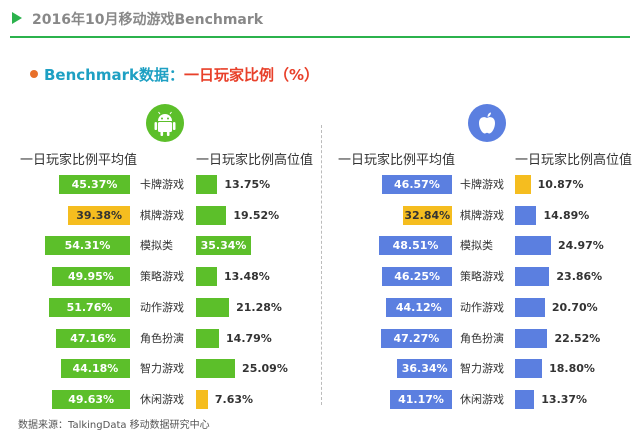 This screenshot has width=640, height=436. I want to click on average-value-label: 44.12%, so click(418, 307).